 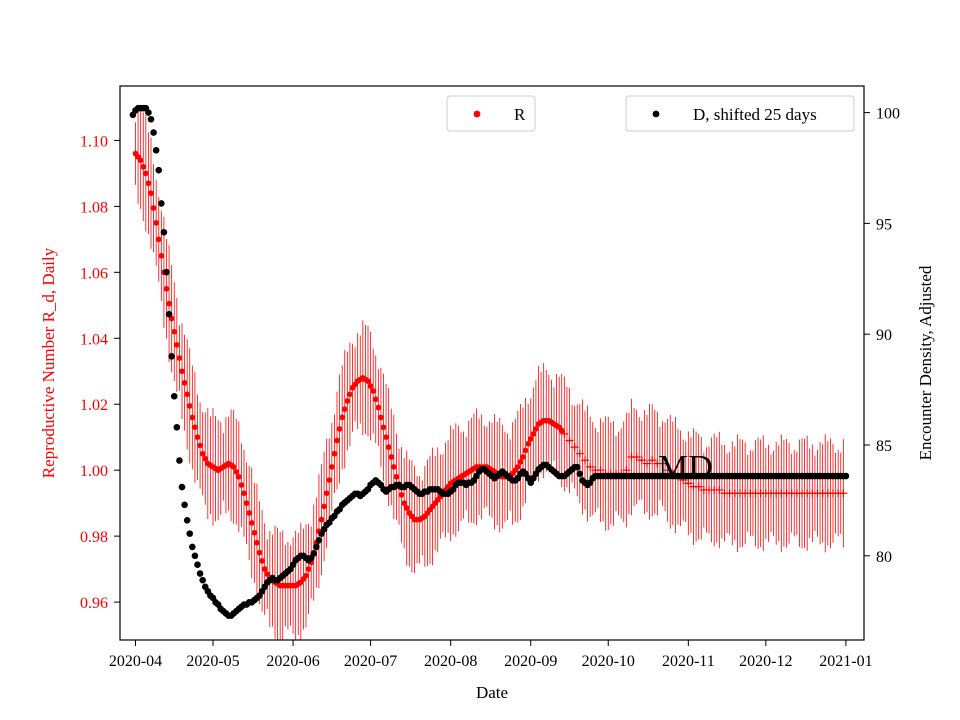 What do you see at coordinates (370, 661) in the screenshot?
I see `x-tick-label: 2020-07` at bounding box center [370, 661].